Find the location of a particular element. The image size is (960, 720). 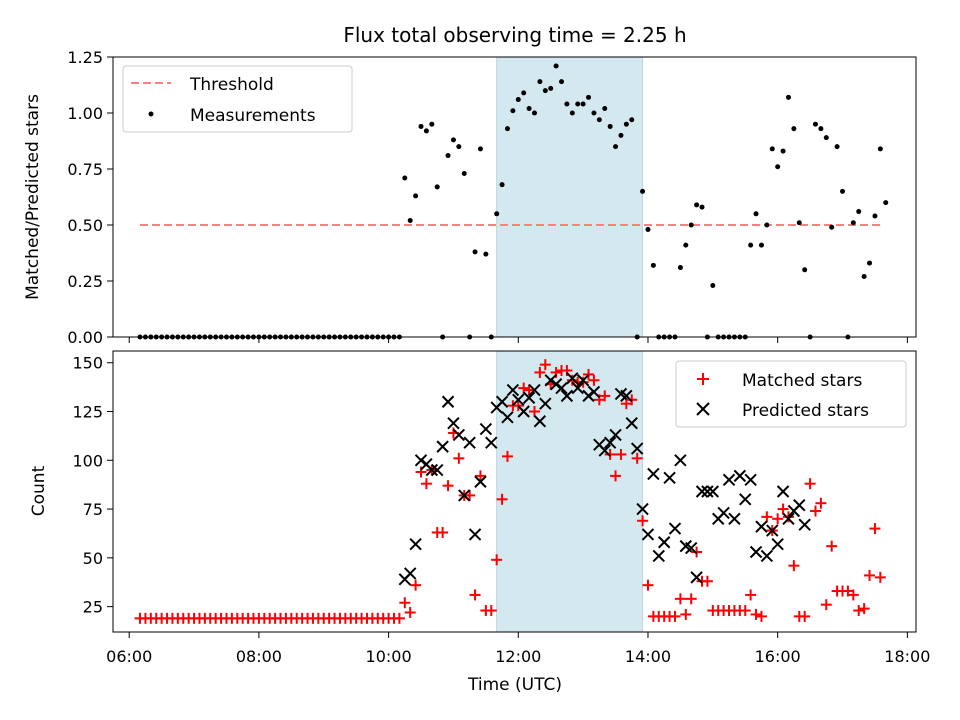

x-tick-label: 06:00 is located at coordinates (129, 656).